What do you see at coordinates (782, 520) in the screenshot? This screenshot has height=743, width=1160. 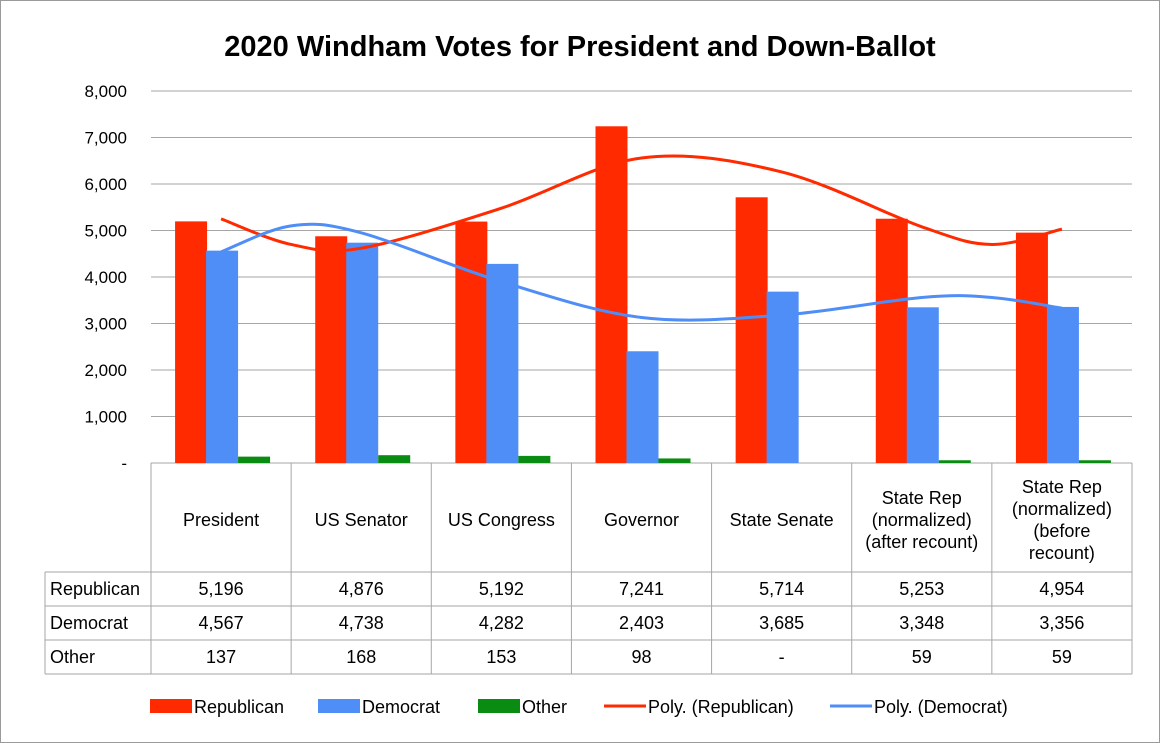 I see `category-label: State Senate` at bounding box center [782, 520].